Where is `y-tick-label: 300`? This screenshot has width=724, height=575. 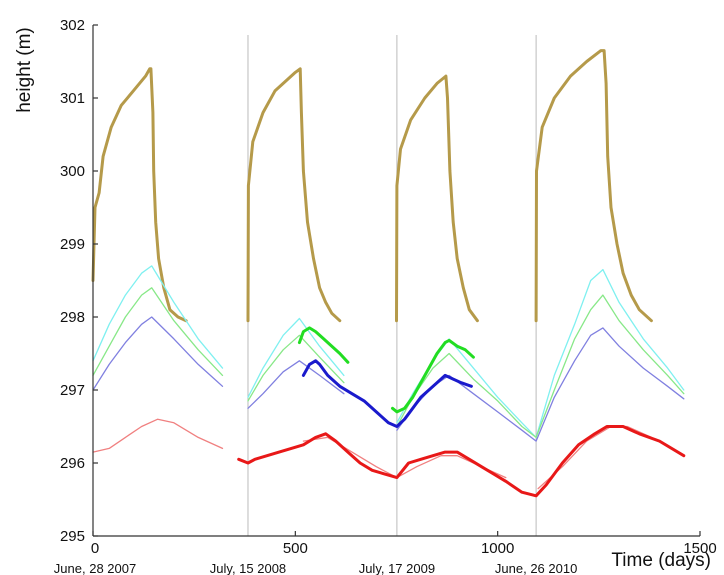 y-tick-label: 300 is located at coordinates (72, 171).